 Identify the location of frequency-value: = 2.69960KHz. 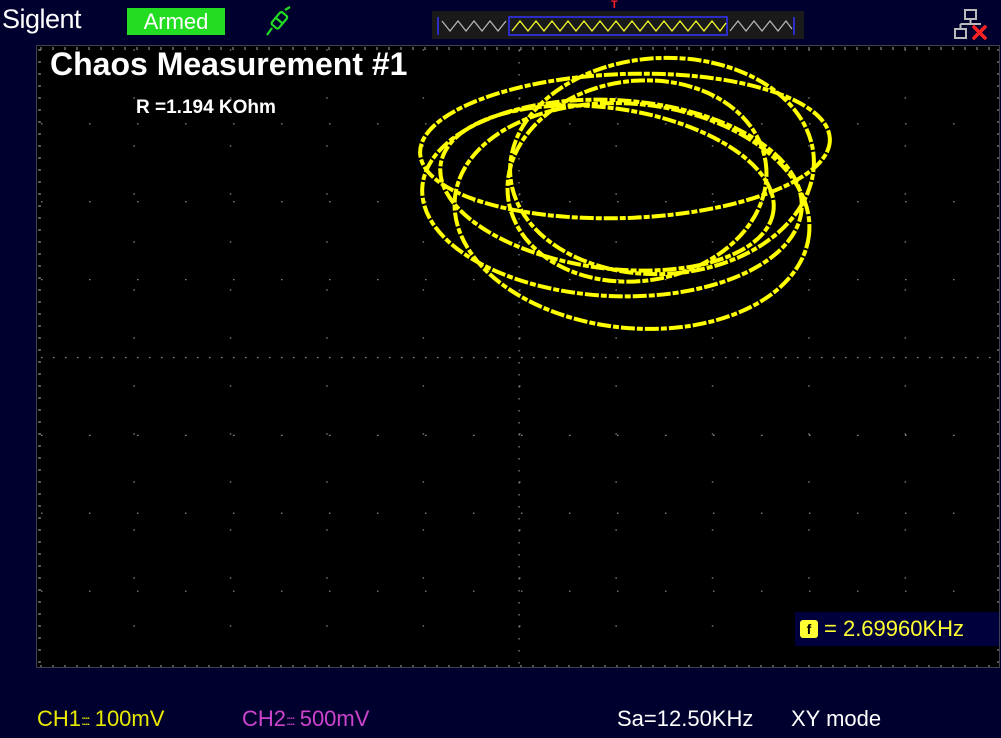
(894, 628).